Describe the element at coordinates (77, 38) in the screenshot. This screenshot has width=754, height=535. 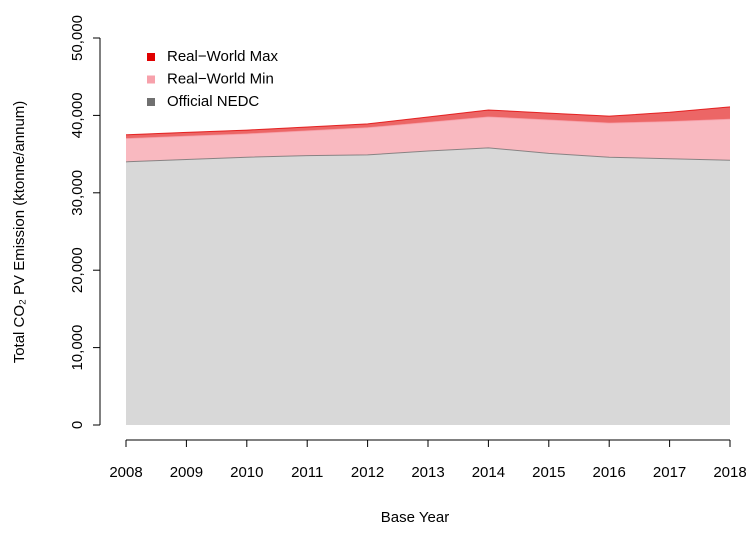
I see `y-tick-label: 50,000` at that location.